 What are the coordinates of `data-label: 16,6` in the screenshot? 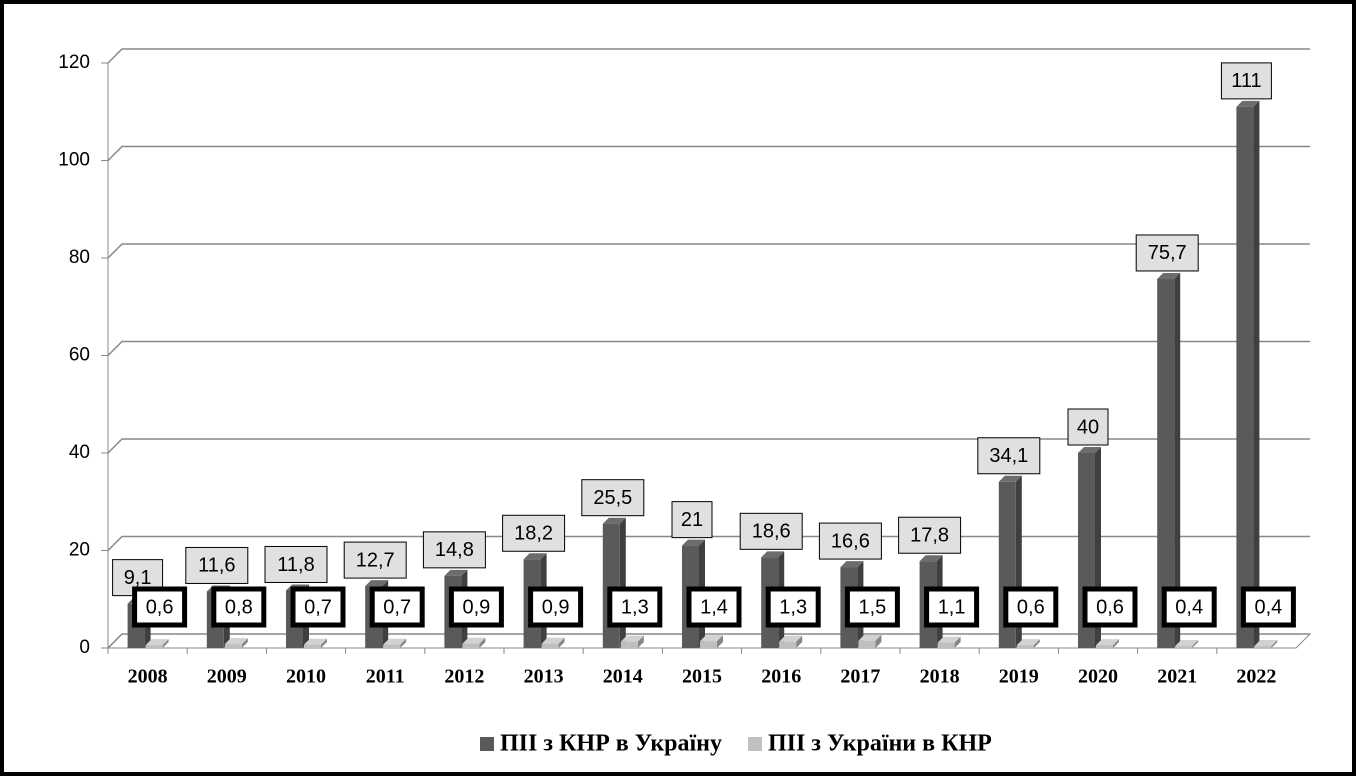 It's located at (850, 541).